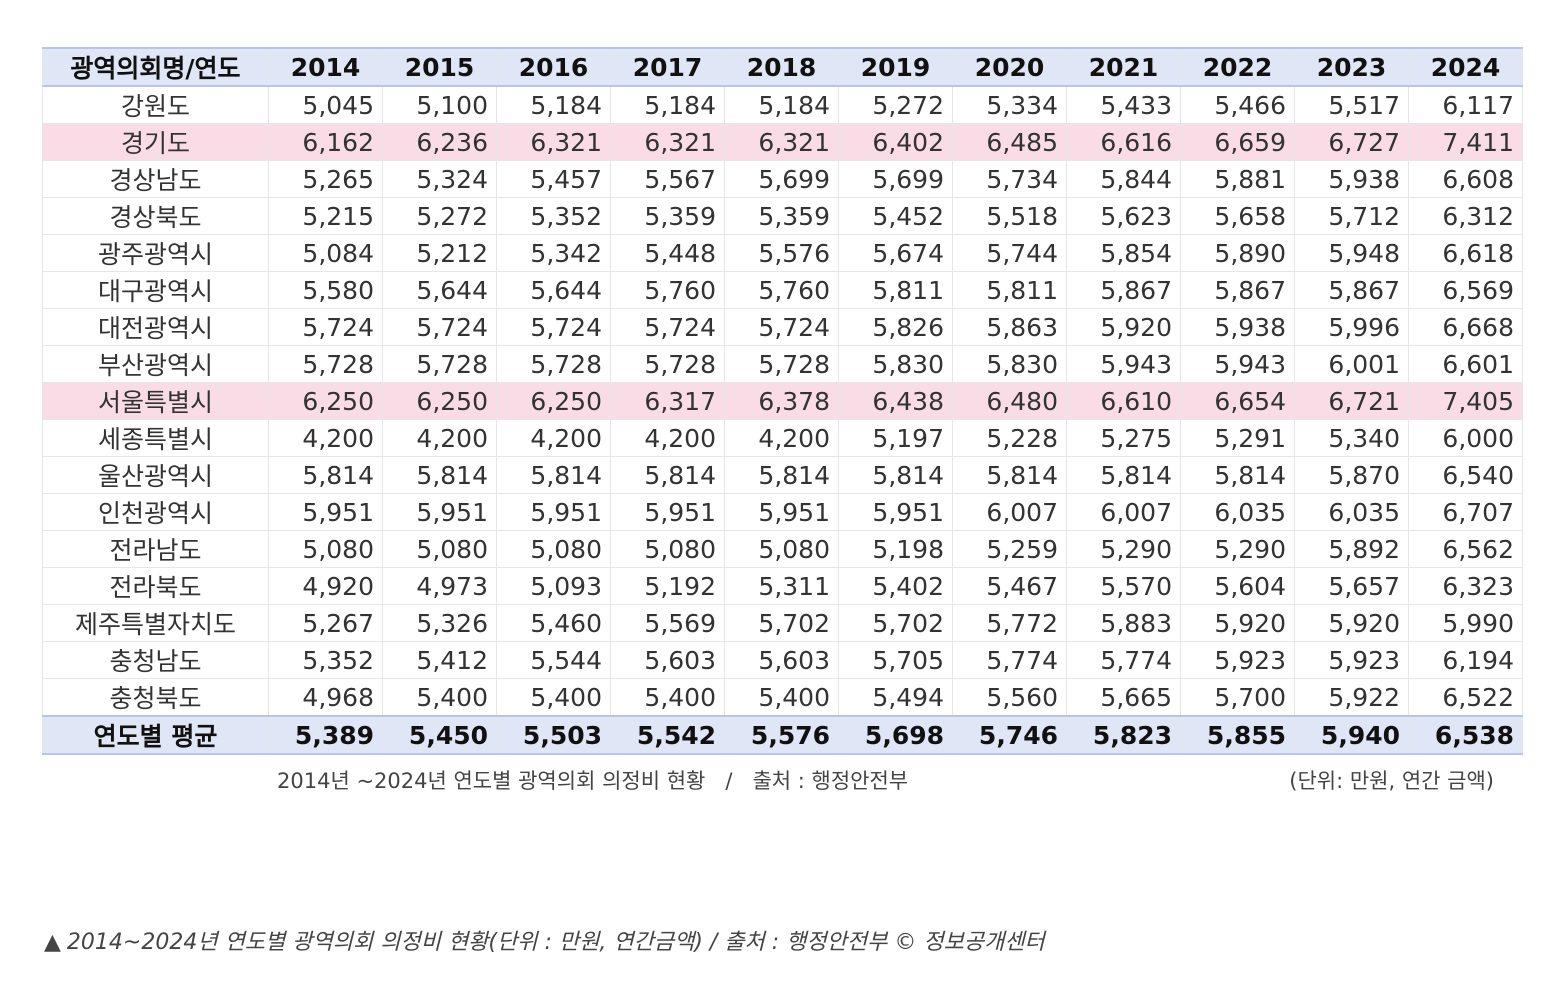  What do you see at coordinates (553, 735) in the screenshot?
I see `average-value-cell: 5,503` at bounding box center [553, 735].